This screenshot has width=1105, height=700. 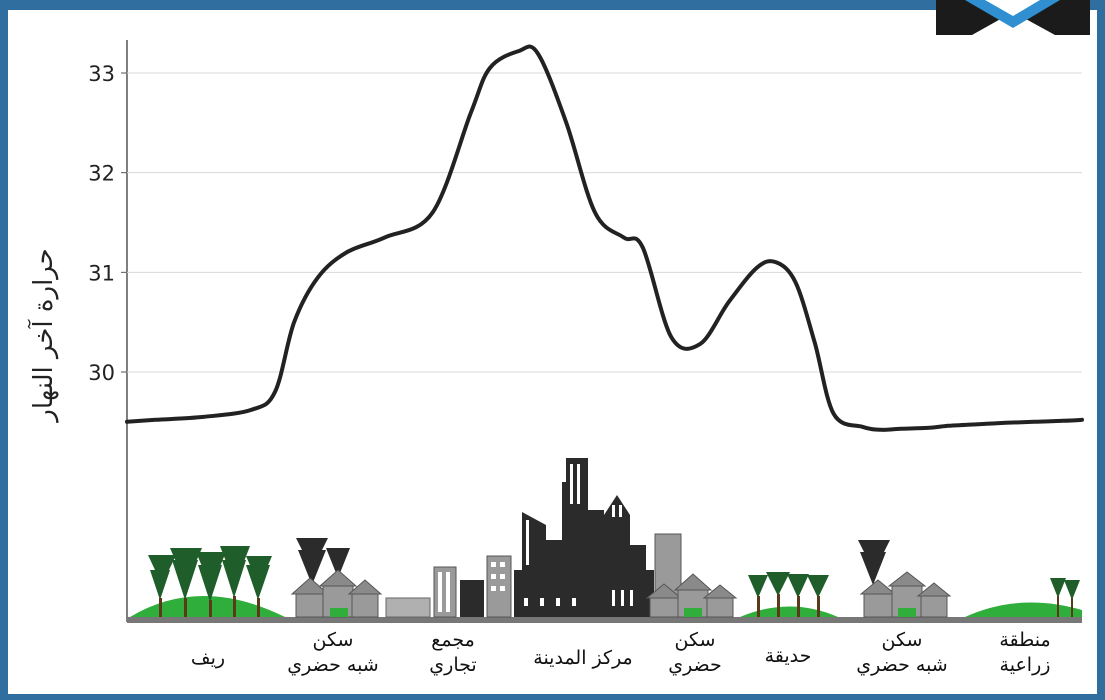 I want to click on ground-line, so click(x=604, y=620).